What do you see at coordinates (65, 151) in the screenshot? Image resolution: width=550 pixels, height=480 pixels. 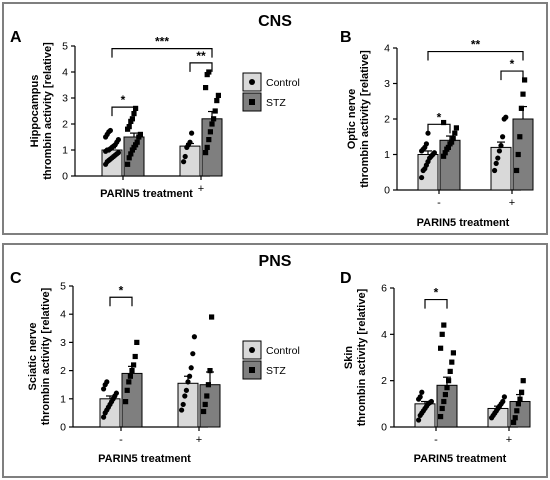 I see `y-tick-label: 1` at bounding box center [65, 151].